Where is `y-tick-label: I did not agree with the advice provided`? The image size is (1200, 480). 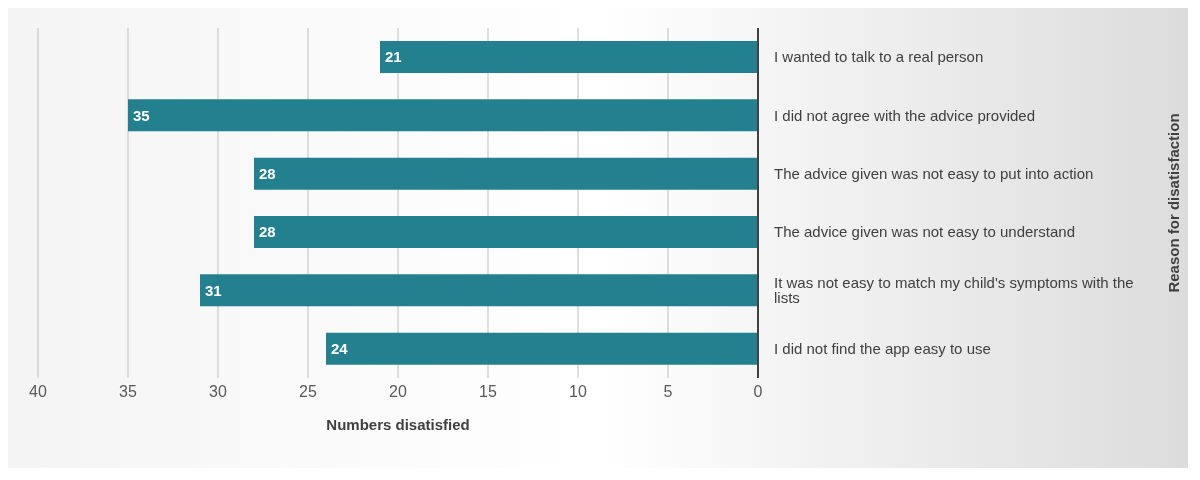
y-tick-label: I did not agree with the advice provided is located at coordinates (904, 115).